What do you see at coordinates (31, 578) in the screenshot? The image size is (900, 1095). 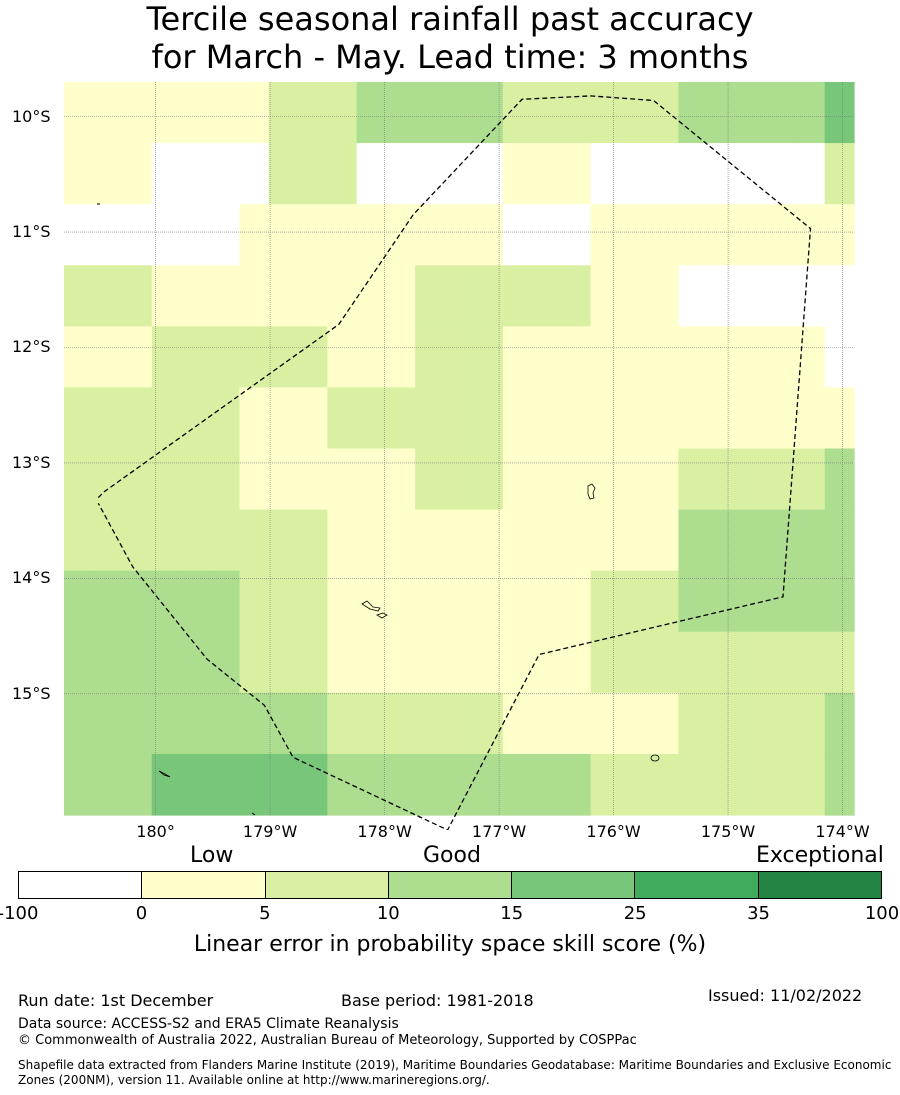 I see `latitude-label: 14°S` at bounding box center [31, 578].